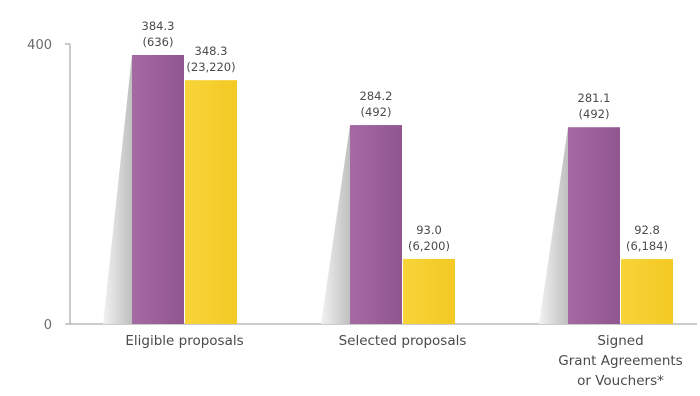  I want to click on category-label: Eligible proposals, so click(184, 341).